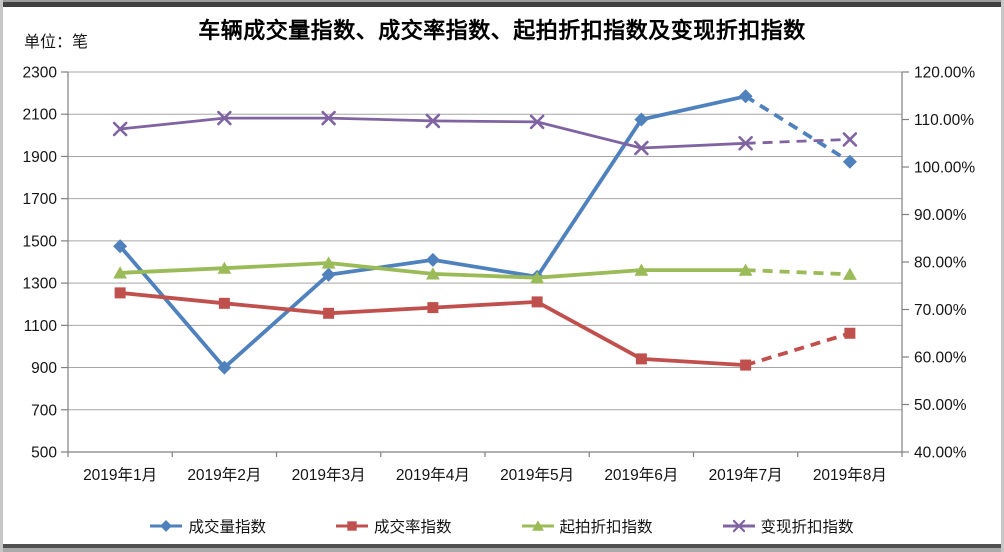 This screenshot has height=552, width=1004. What do you see at coordinates (502, 30) in the screenshot?
I see `chart-title: 车辆成交量指数、成交率指数、起拍折扣指数及变现折扣指数` at bounding box center [502, 30].